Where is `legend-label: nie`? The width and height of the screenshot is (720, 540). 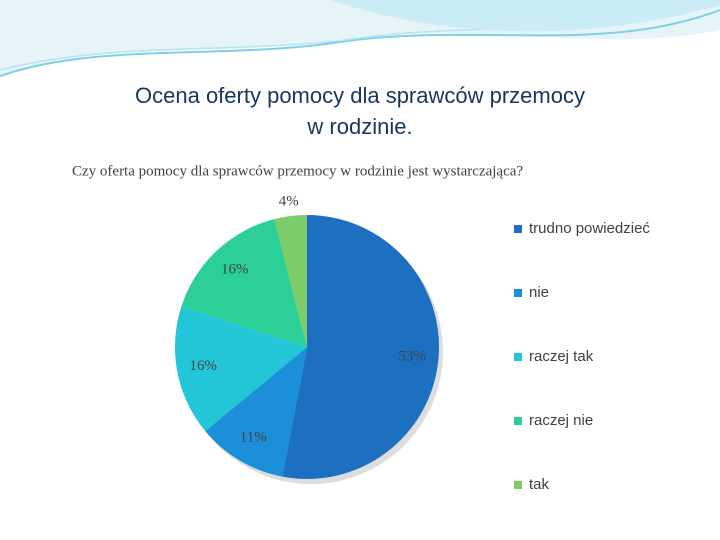 legend-label: nie is located at coordinates (539, 292).